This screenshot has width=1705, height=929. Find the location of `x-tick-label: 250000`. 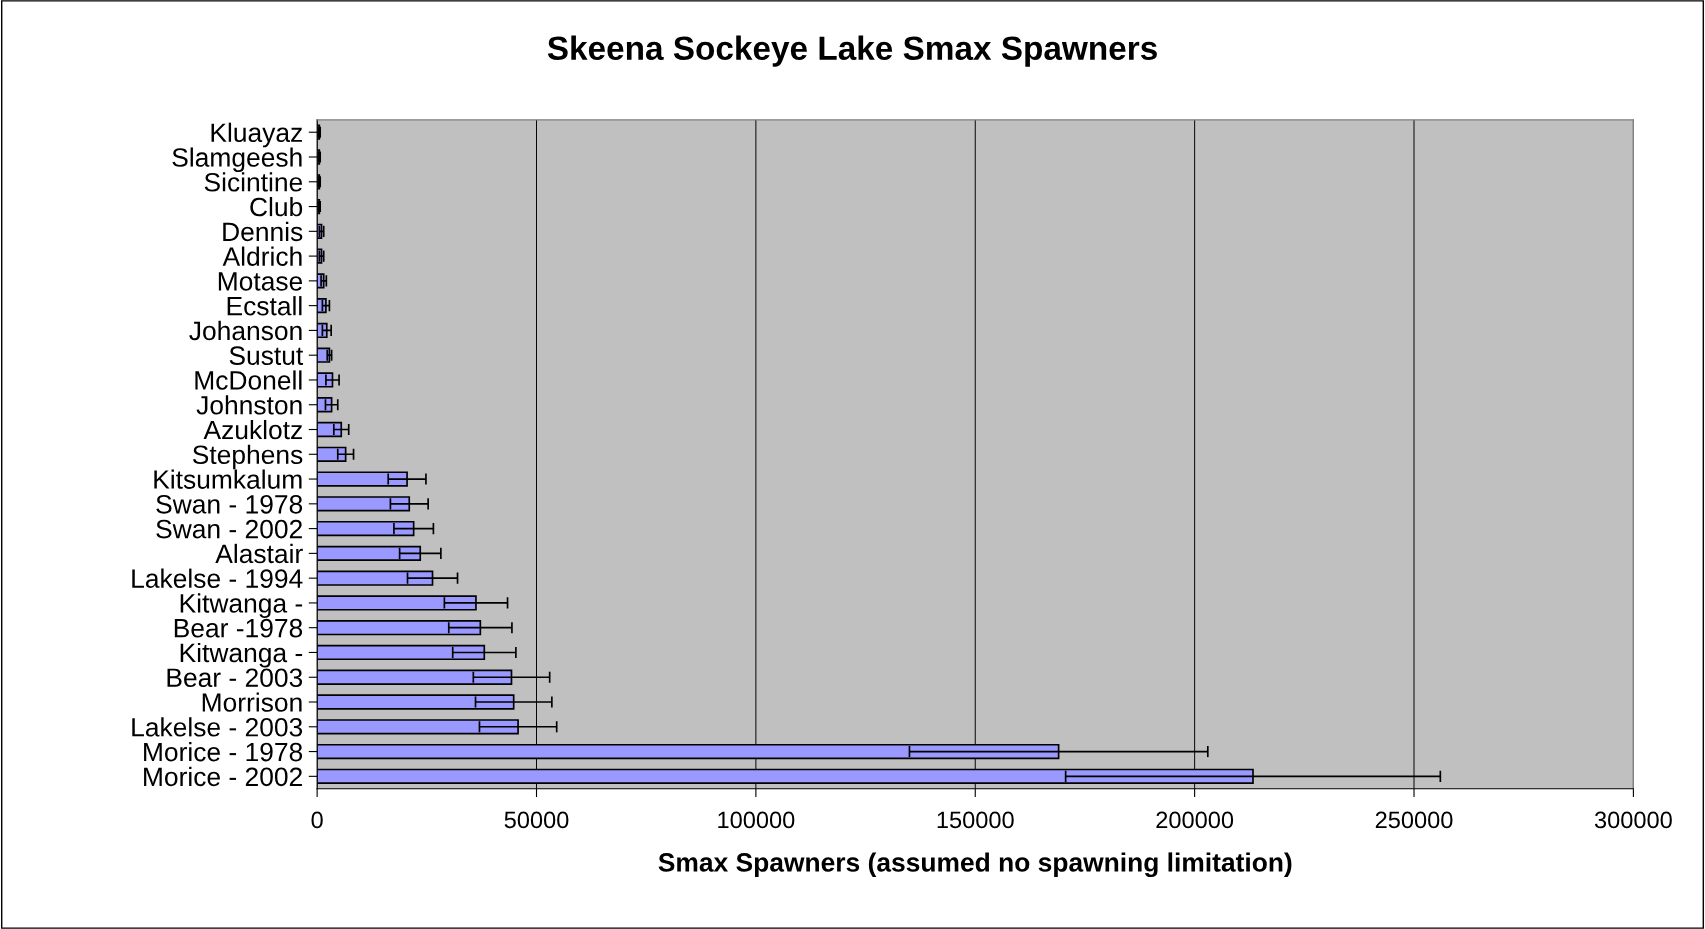

x-tick-label: 250000 is located at coordinates (1414, 820).